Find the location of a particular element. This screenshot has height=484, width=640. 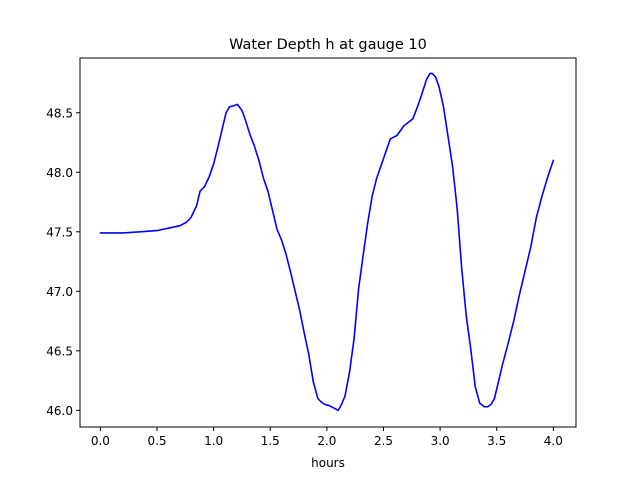

x-tick-label: 2.5 is located at coordinates (383, 441).